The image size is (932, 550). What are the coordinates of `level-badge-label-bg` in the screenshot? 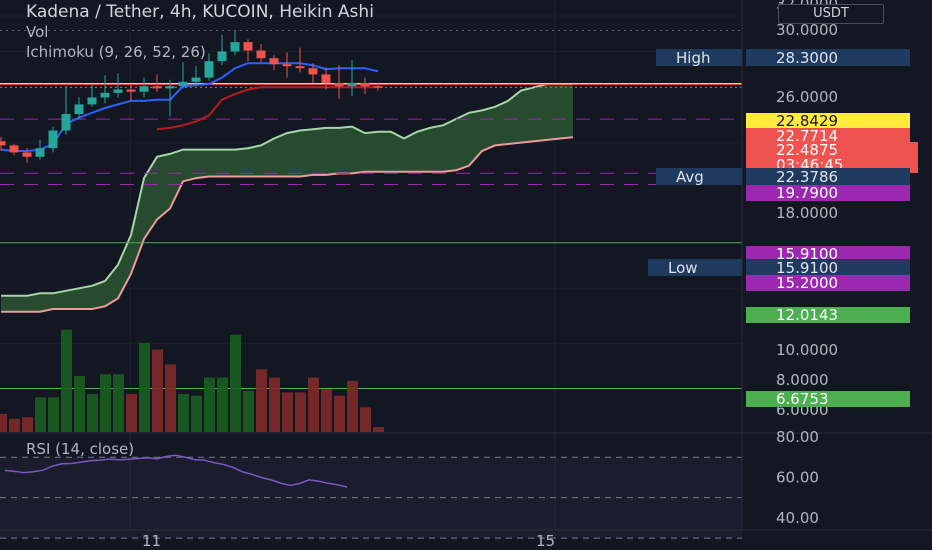 It's located at (695, 267).